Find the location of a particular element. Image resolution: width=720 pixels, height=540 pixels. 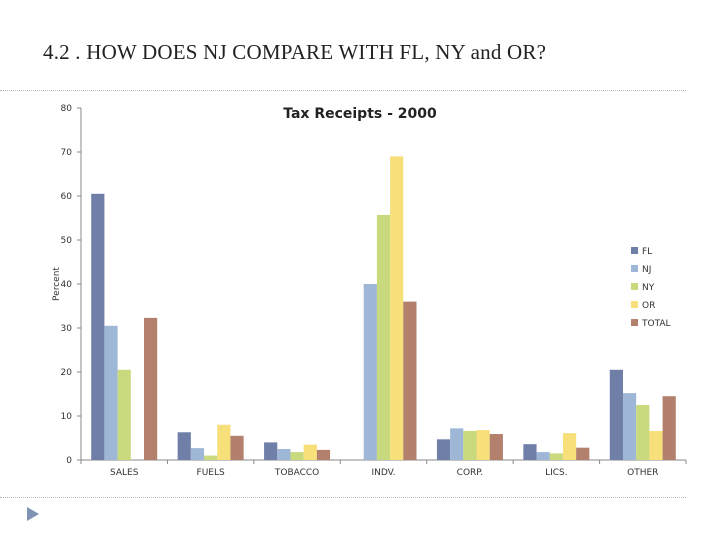

bar-ny-fuels is located at coordinates (211, 457).